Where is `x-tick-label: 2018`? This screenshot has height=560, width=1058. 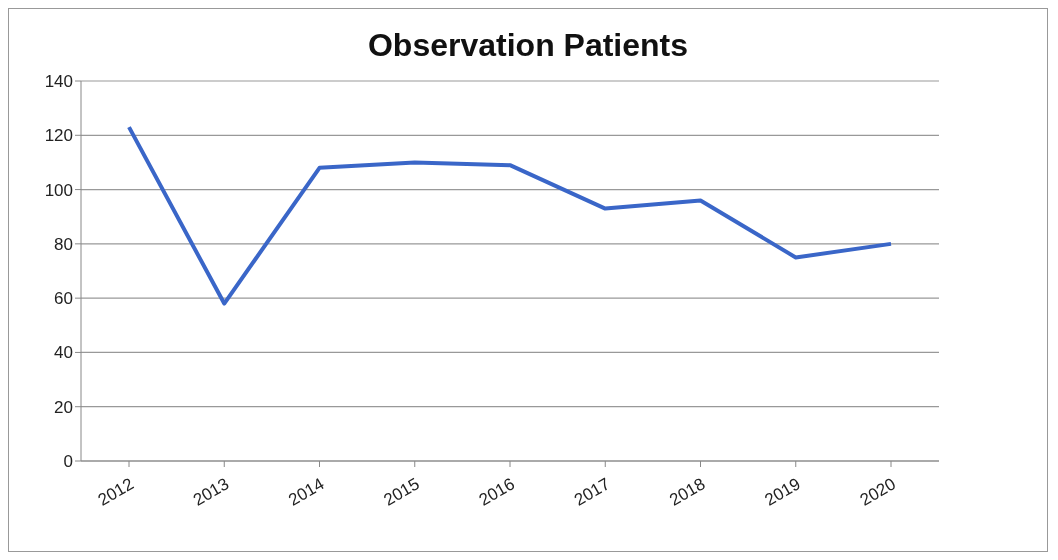
x-tick-label: 2018 is located at coordinates (687, 492).